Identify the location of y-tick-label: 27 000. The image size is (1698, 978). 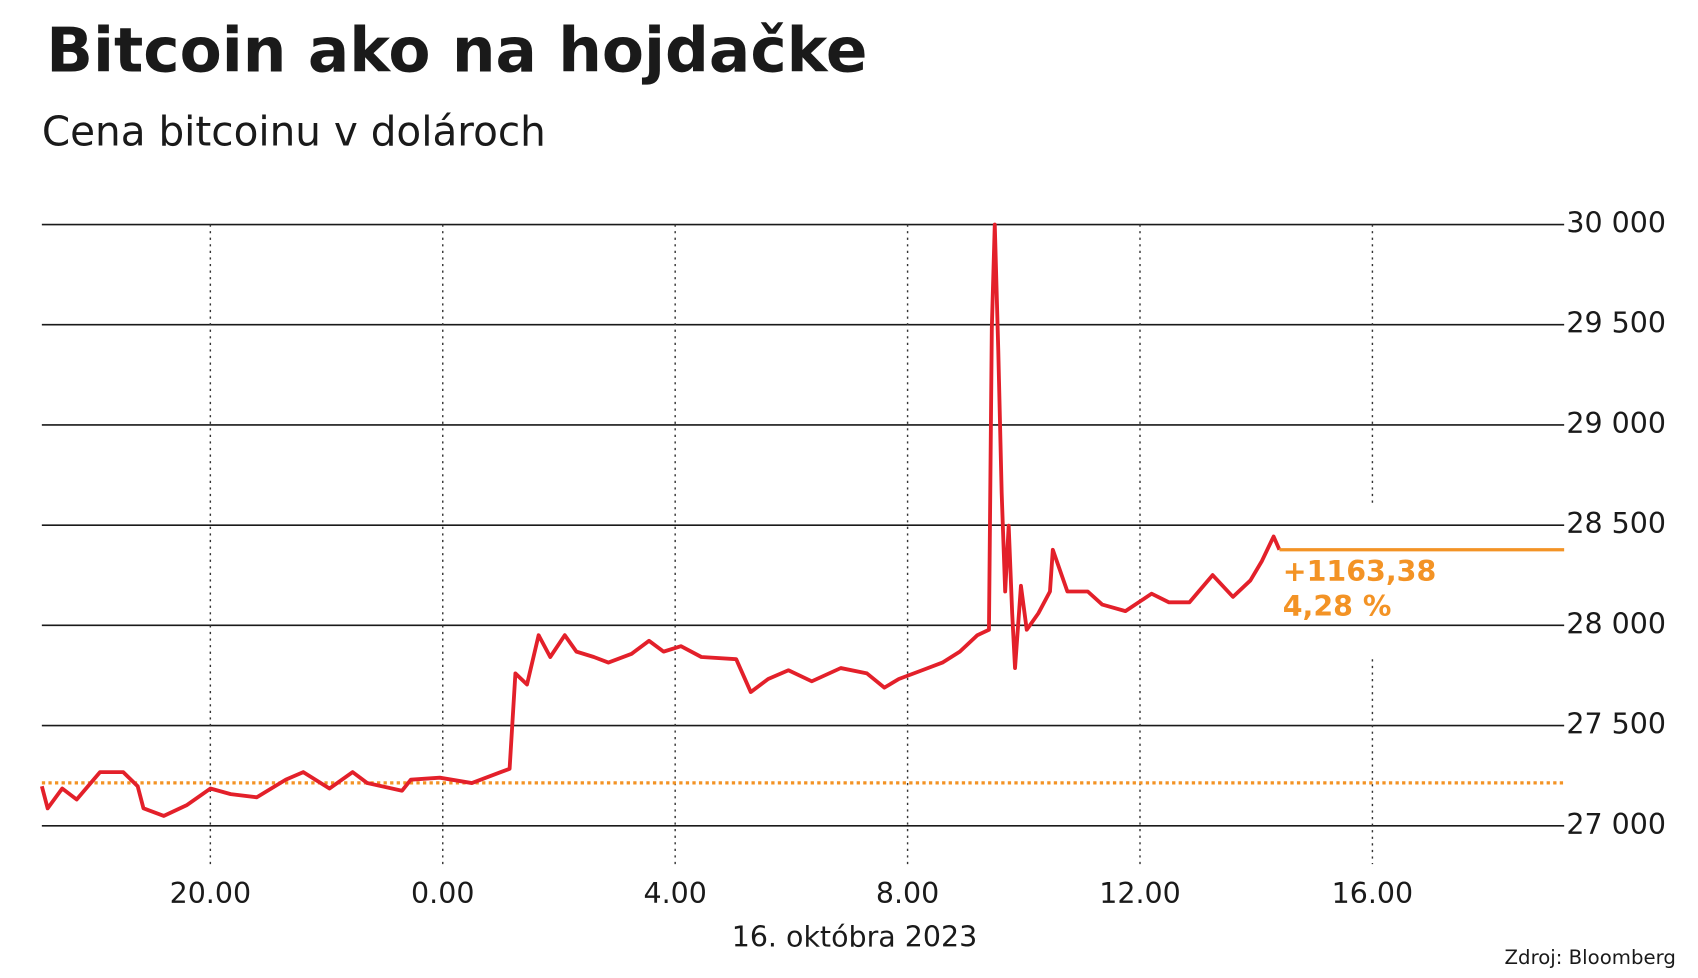
(1616, 824).